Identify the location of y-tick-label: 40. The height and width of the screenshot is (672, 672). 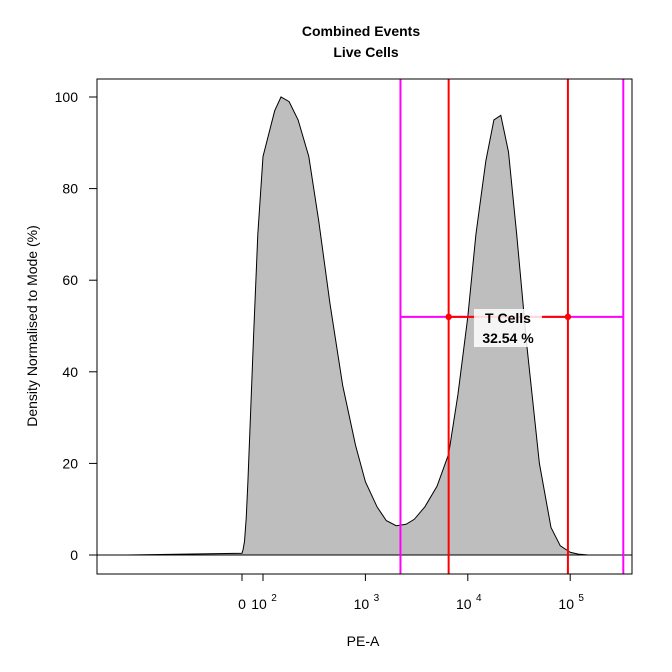
(70, 372).